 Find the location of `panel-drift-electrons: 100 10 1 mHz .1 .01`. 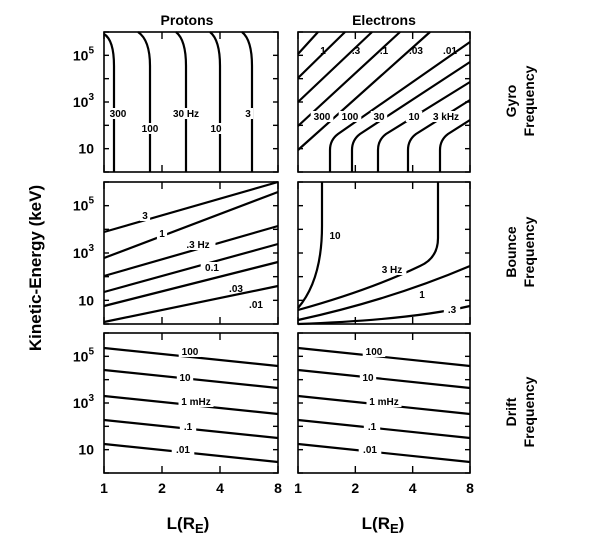

panel-drift-electrons: 100 10 1 mHz .1 .01 is located at coordinates (384, 403).